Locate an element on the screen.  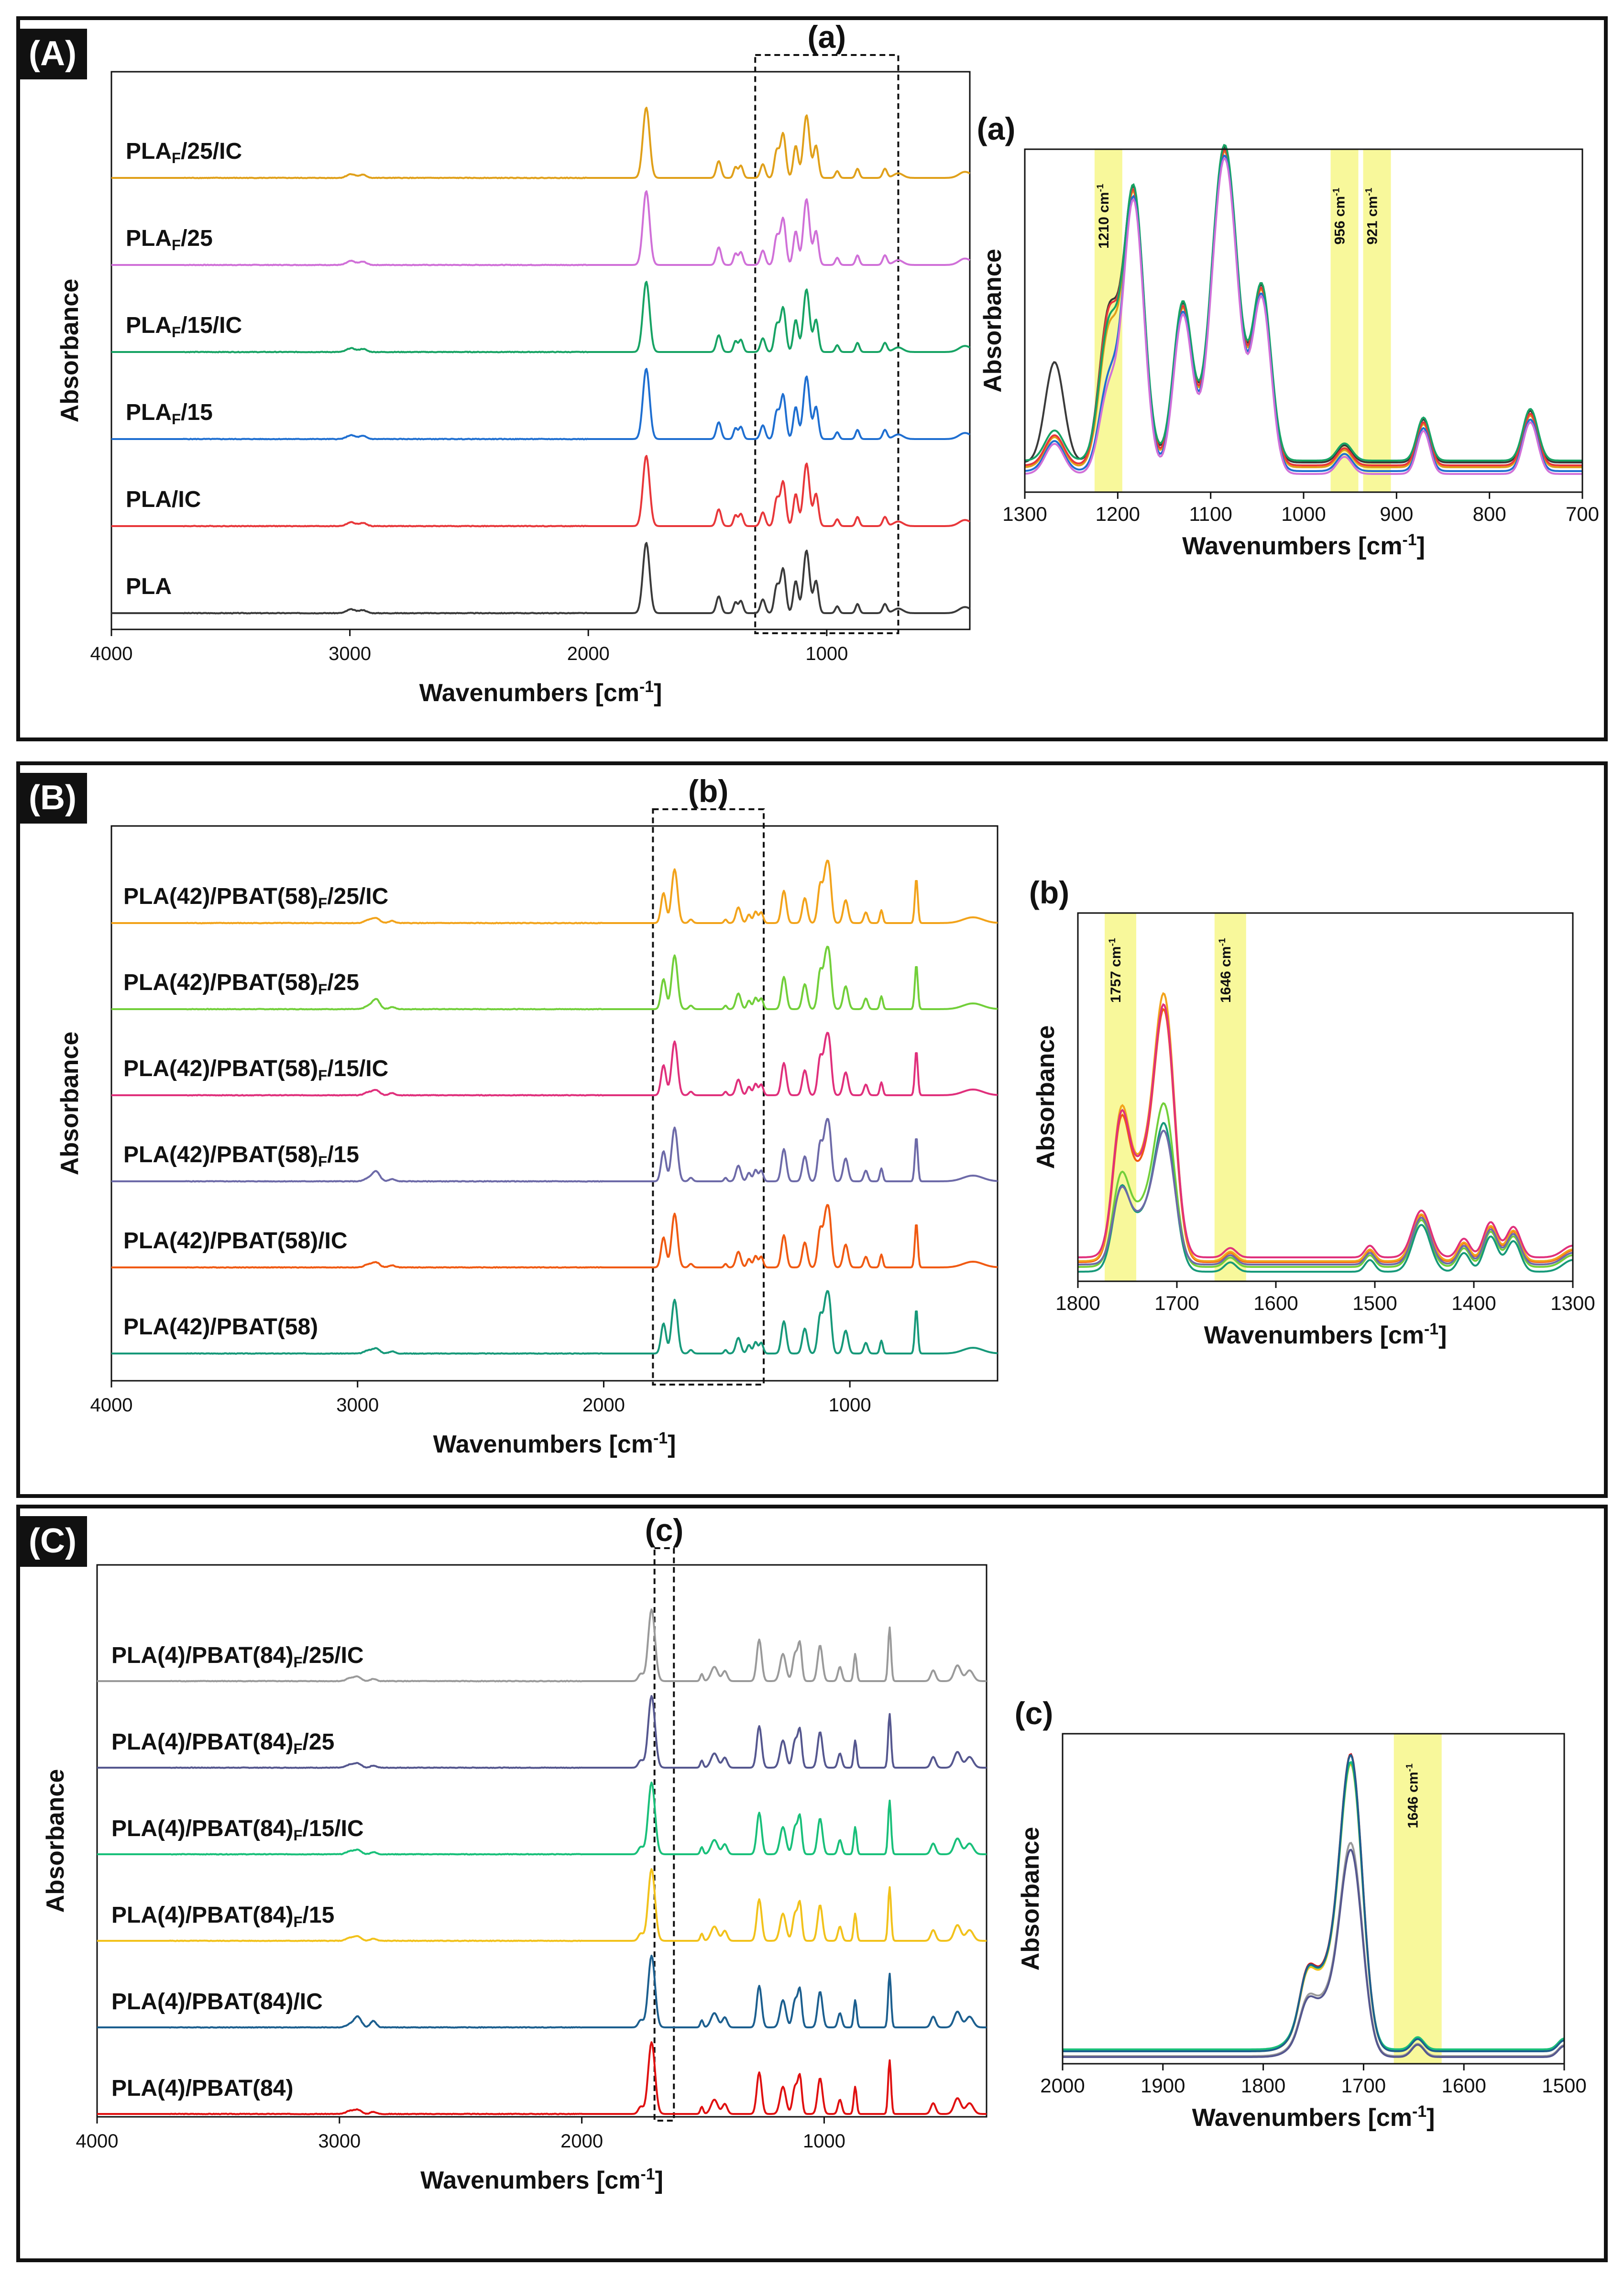
band-label-2: 956 cm-1 is located at coordinates (1339, 215).